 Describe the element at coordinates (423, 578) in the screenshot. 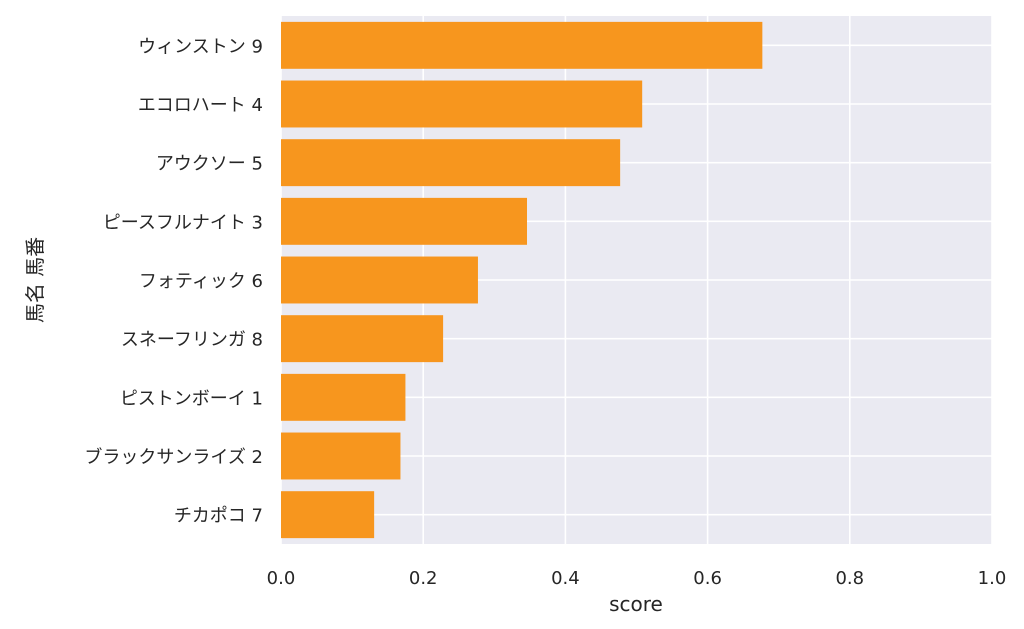

I see `x-tick-label: 0.2` at that location.